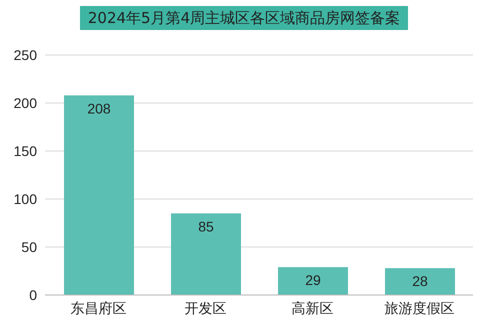  I want to click on y-tick-label: 200, so click(26, 102).